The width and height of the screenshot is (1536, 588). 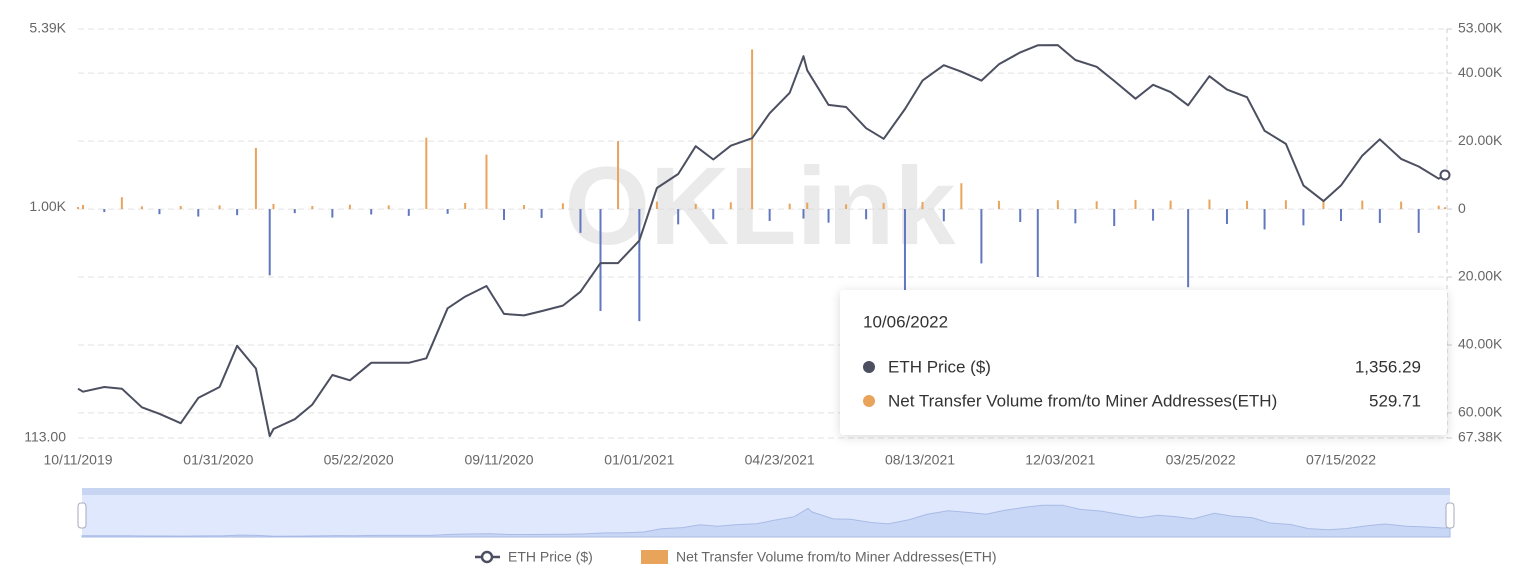 I want to click on y2-tick-label: 67.38K, so click(x=1480, y=437).